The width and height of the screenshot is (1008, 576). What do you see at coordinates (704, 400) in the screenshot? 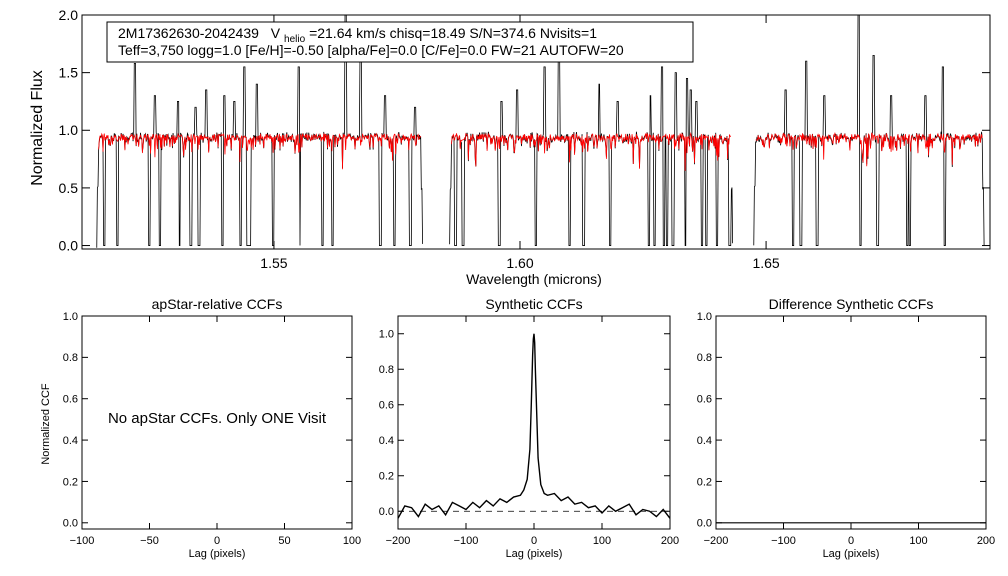
I see `difference-y-tick-label: 0.6` at bounding box center [704, 400].